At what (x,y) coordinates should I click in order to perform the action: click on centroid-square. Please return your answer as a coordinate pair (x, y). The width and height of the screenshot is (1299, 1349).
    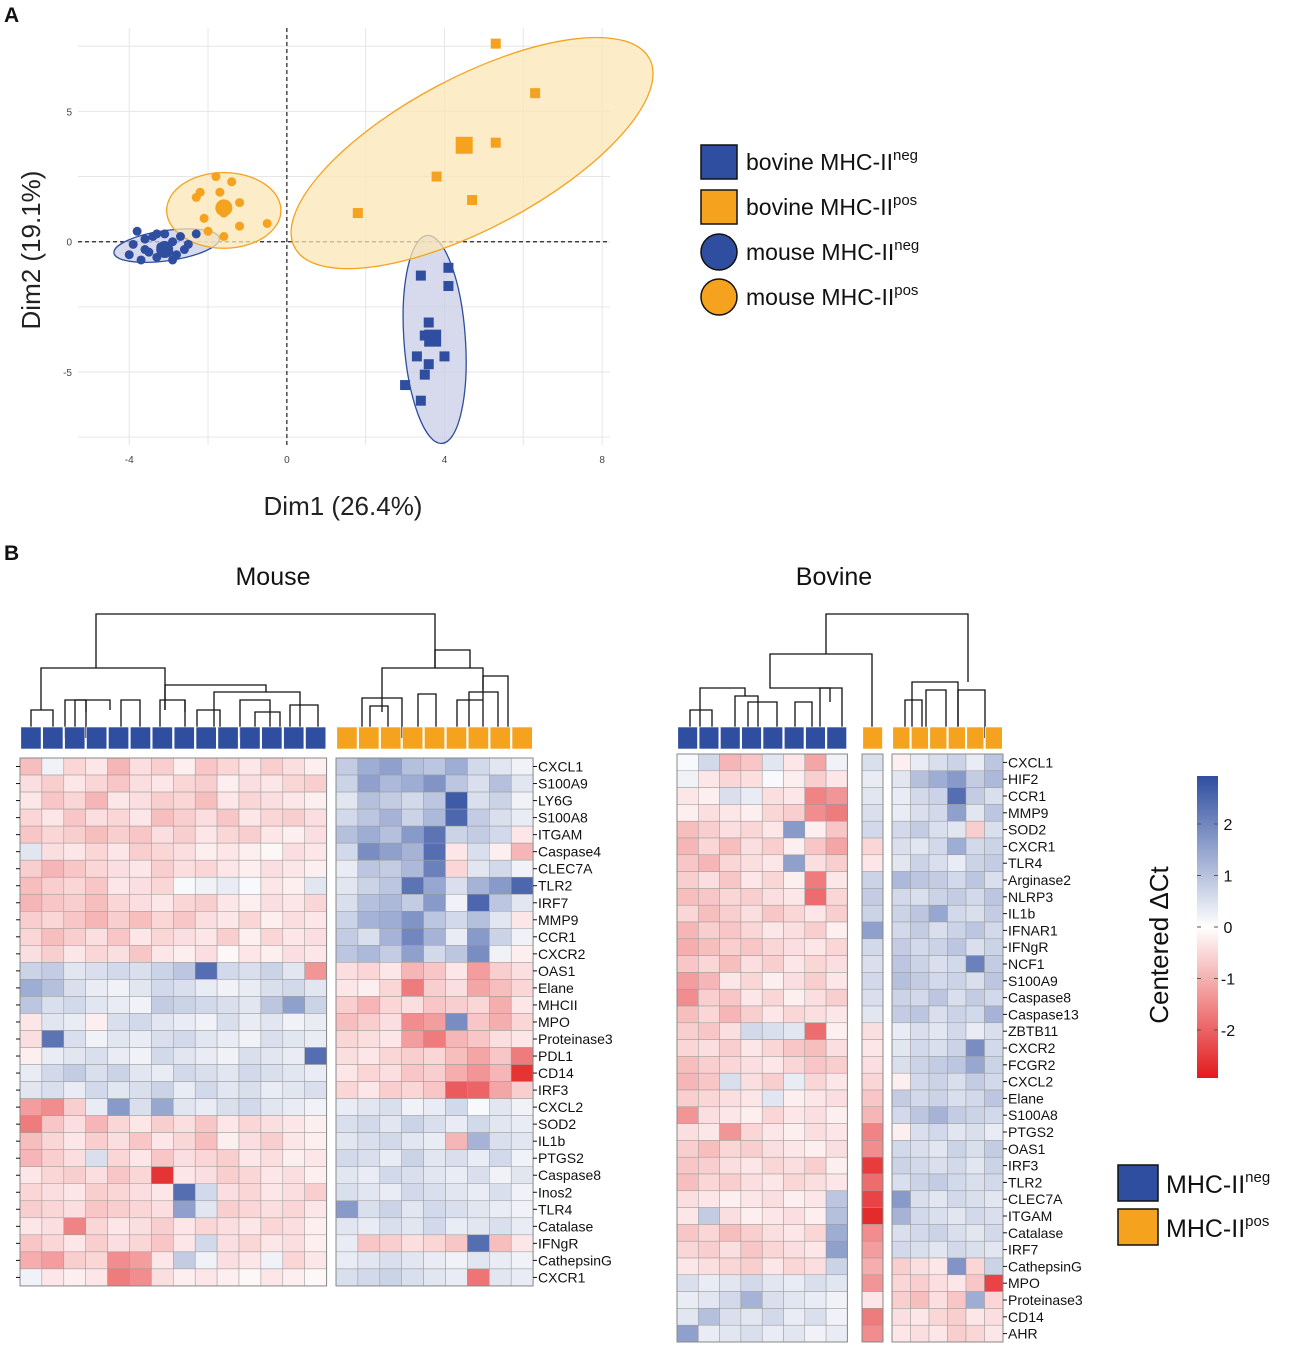
    Looking at the image, I should click on (433, 338).